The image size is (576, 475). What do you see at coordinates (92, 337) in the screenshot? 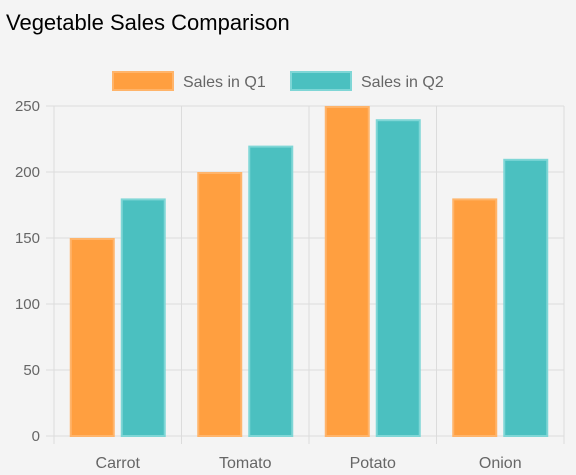
I see `bar-sales-in-q1-carrot` at bounding box center [92, 337].